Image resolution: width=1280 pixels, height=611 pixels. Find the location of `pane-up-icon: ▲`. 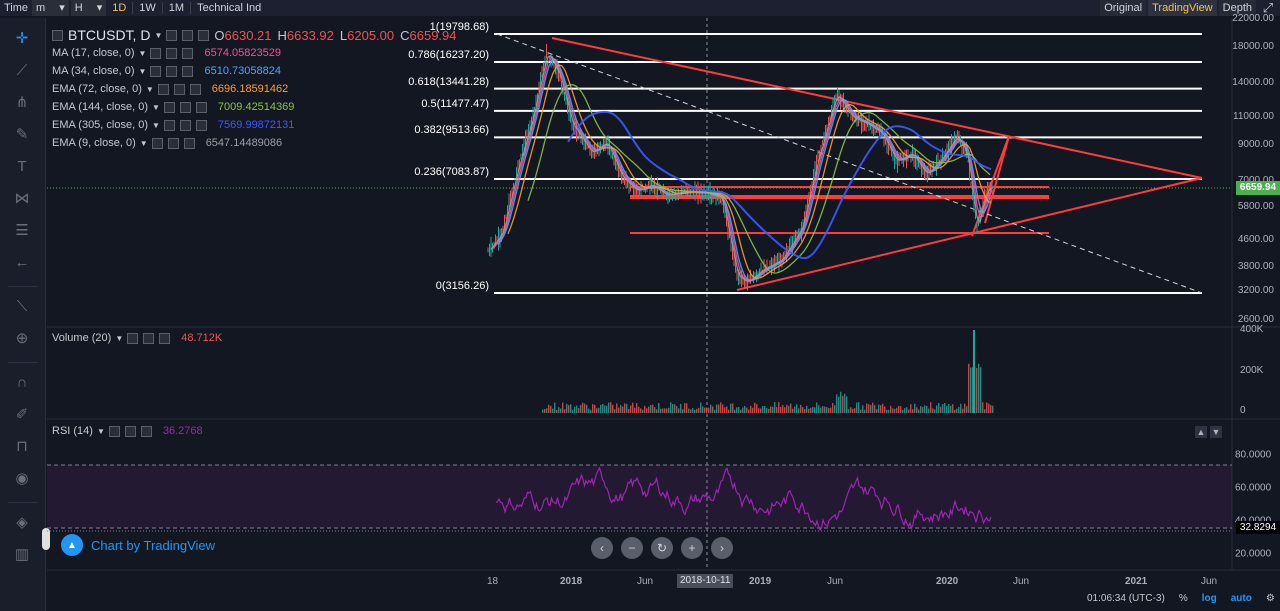

pane-up-icon: ▲ is located at coordinates (1201, 432).